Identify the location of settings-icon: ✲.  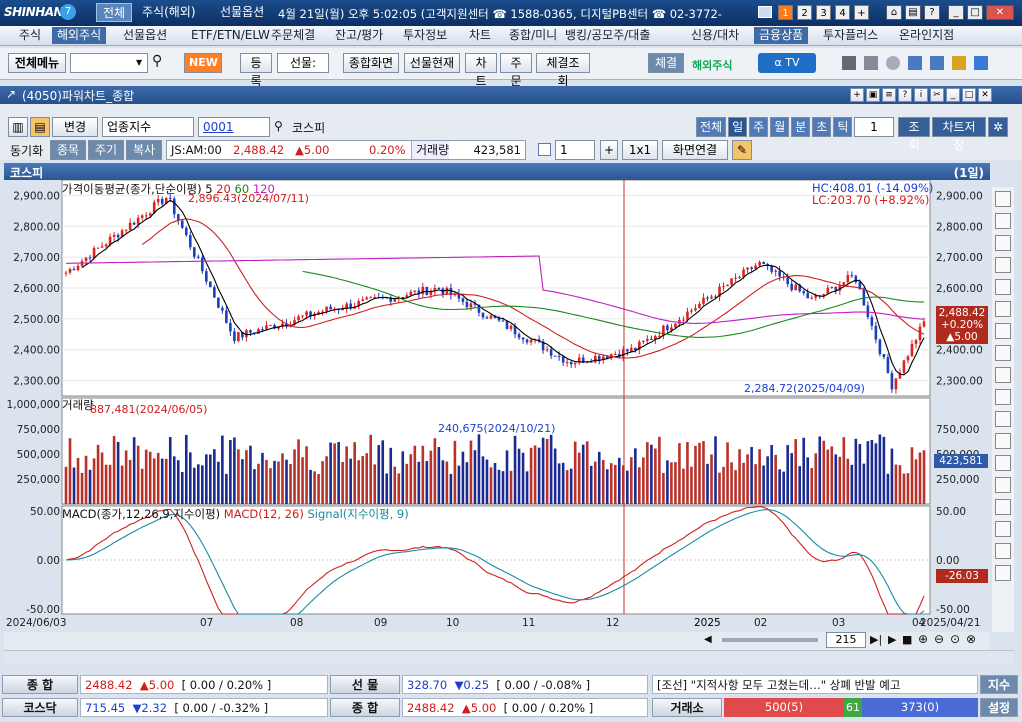
(998, 127).